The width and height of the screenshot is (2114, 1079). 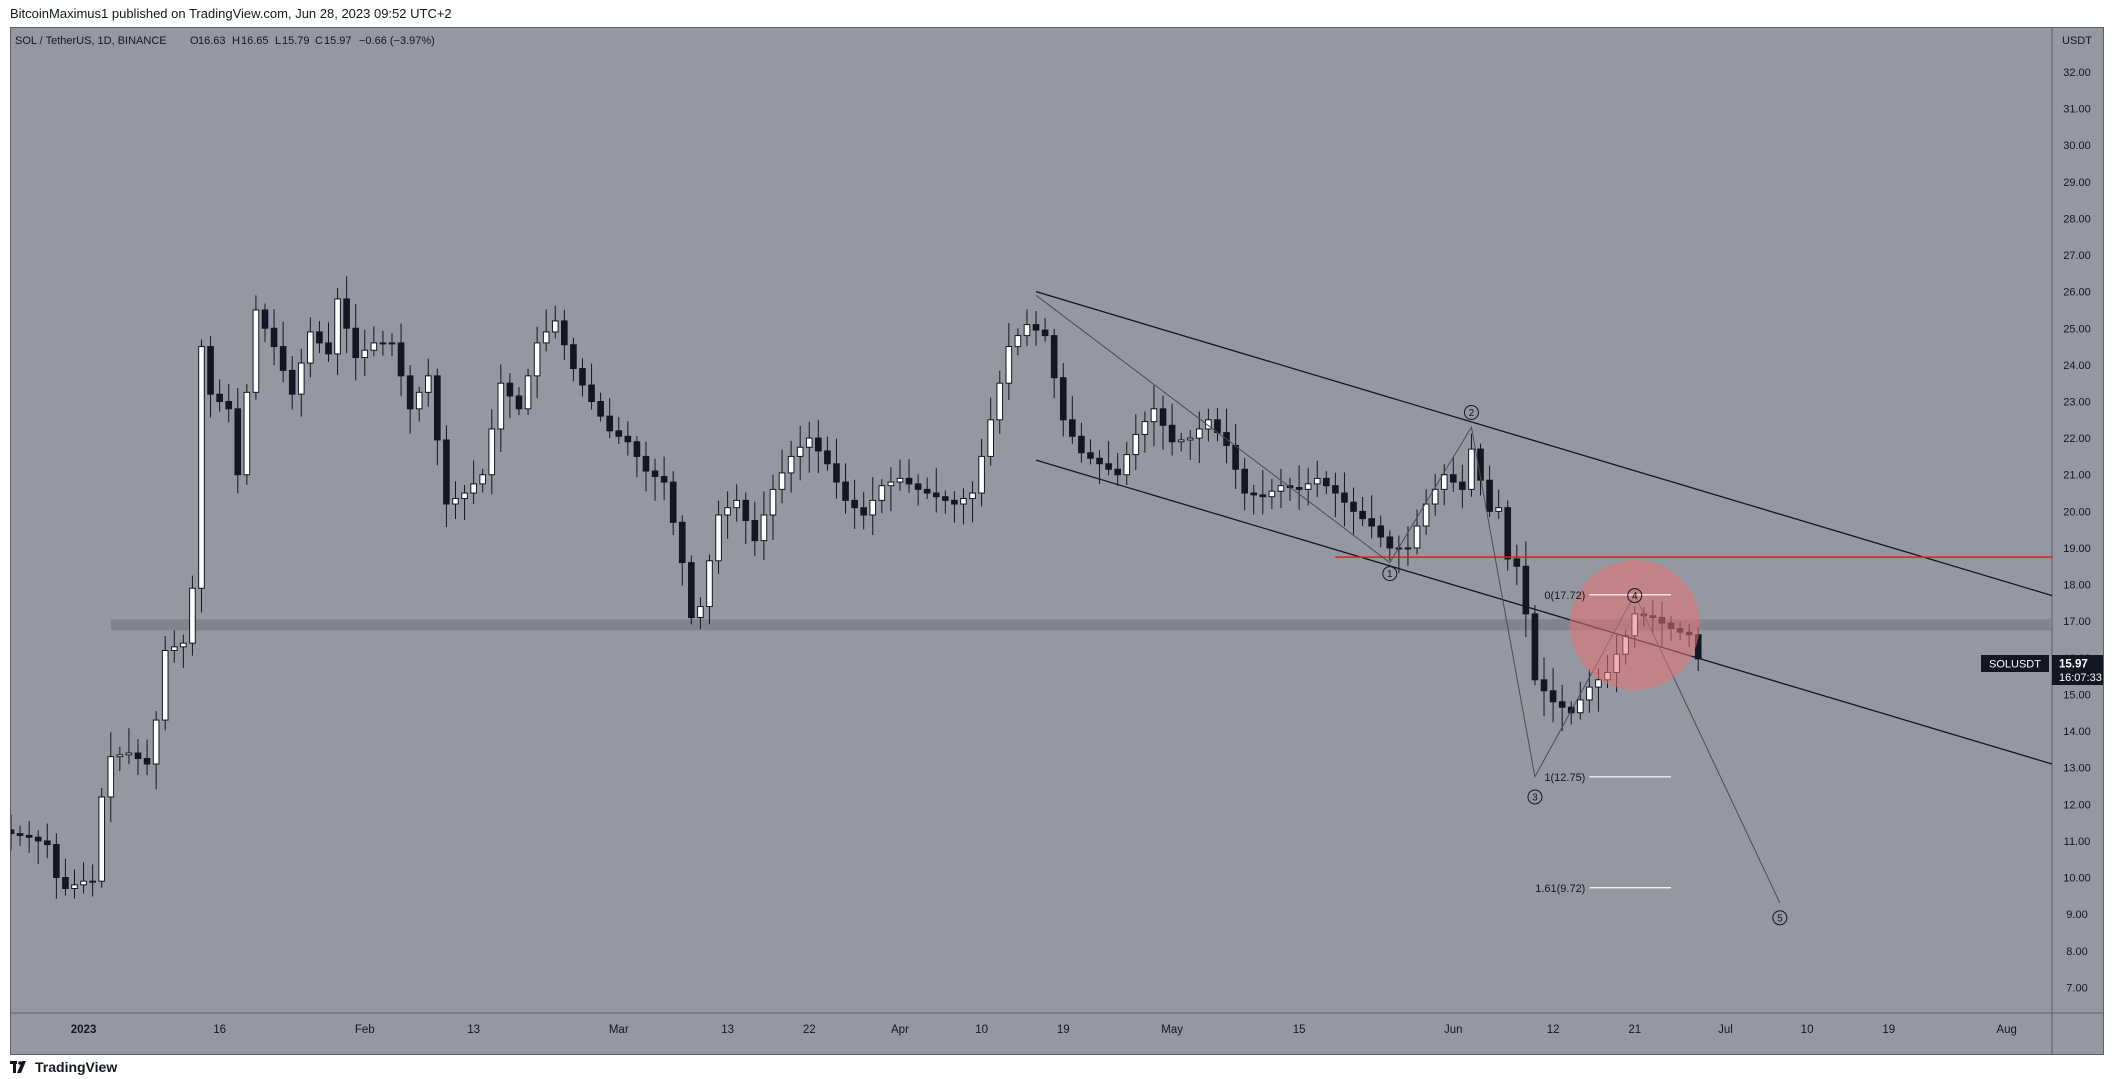 What do you see at coordinates (1544, 612) in the screenshot?
I see `channel-lower-line` at bounding box center [1544, 612].